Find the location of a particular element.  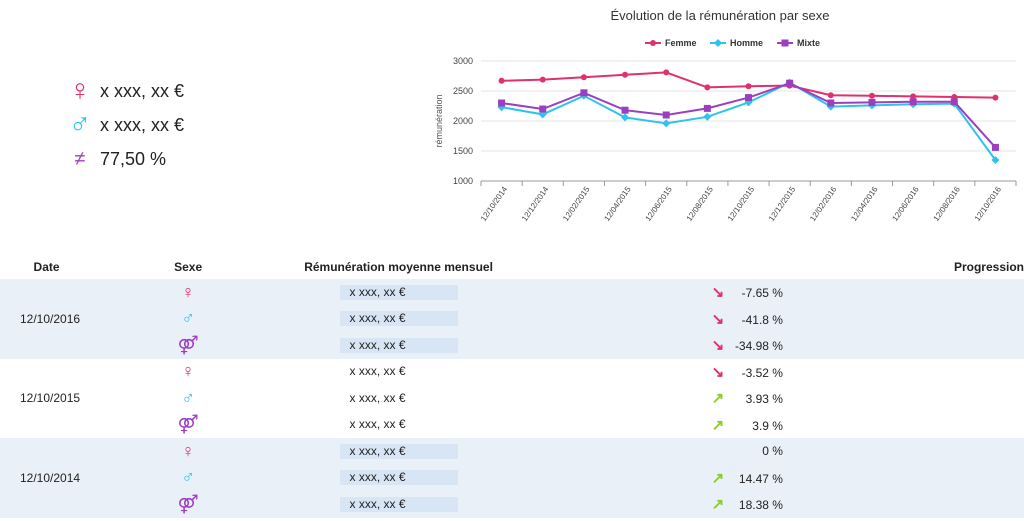

progression-value: -3.52 % is located at coordinates (762, 372).